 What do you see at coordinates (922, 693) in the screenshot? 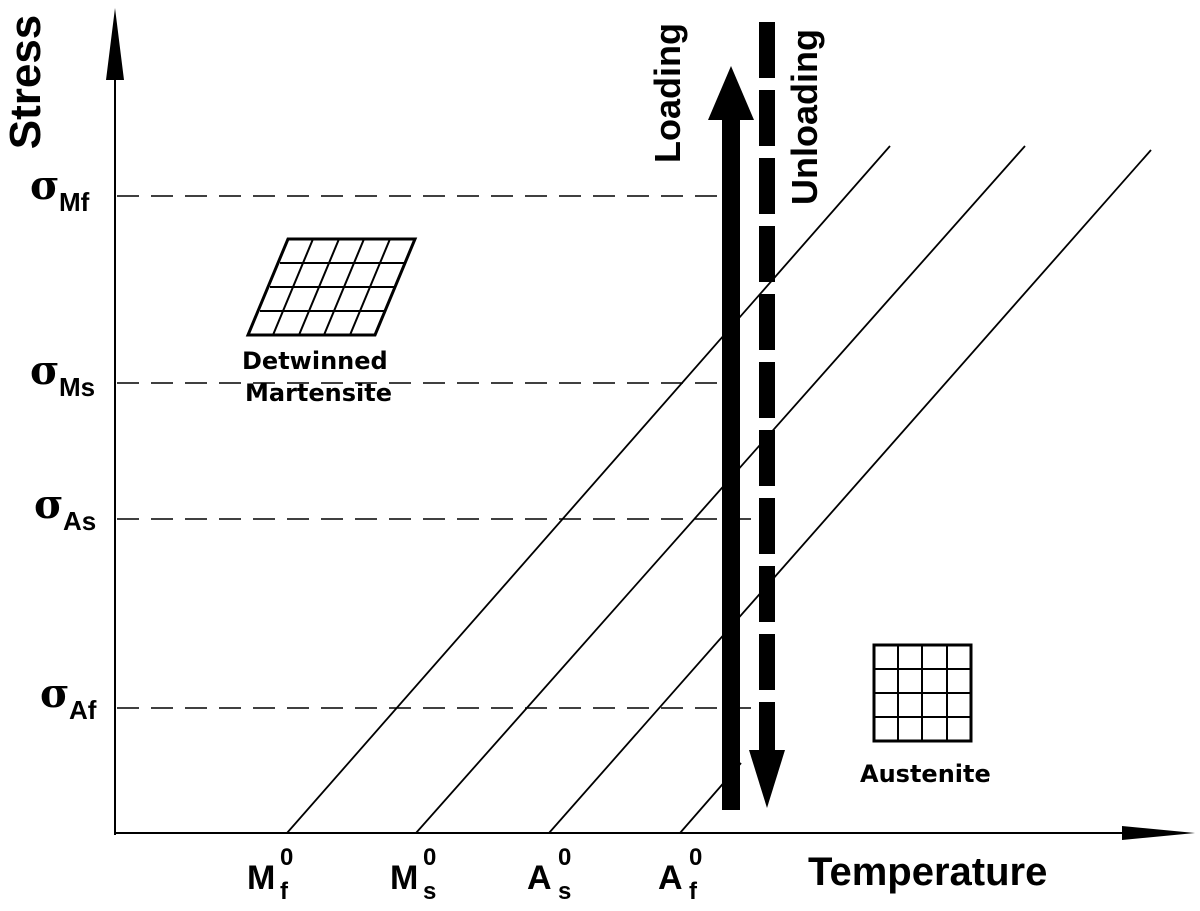
I see `austenite-lattice-icon` at bounding box center [922, 693].